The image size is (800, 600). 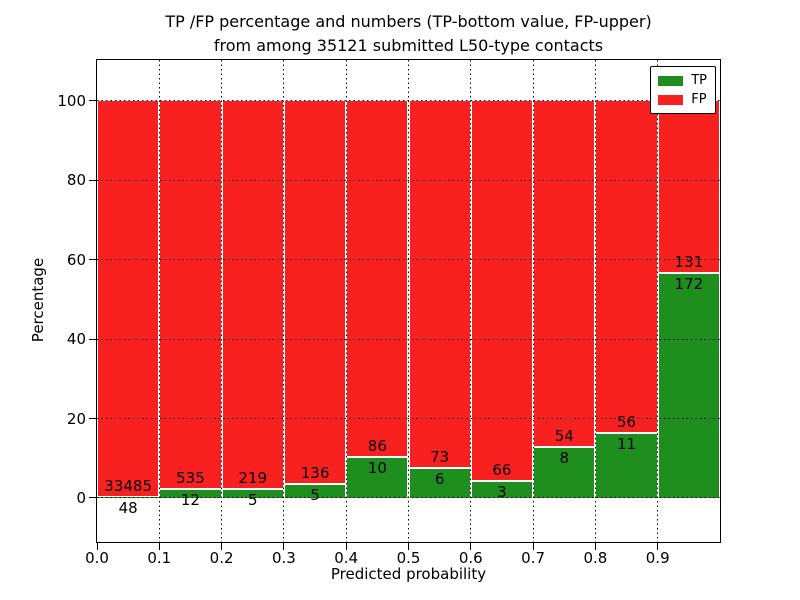 I want to click on y-tick-label: 40, so click(x=76, y=339).